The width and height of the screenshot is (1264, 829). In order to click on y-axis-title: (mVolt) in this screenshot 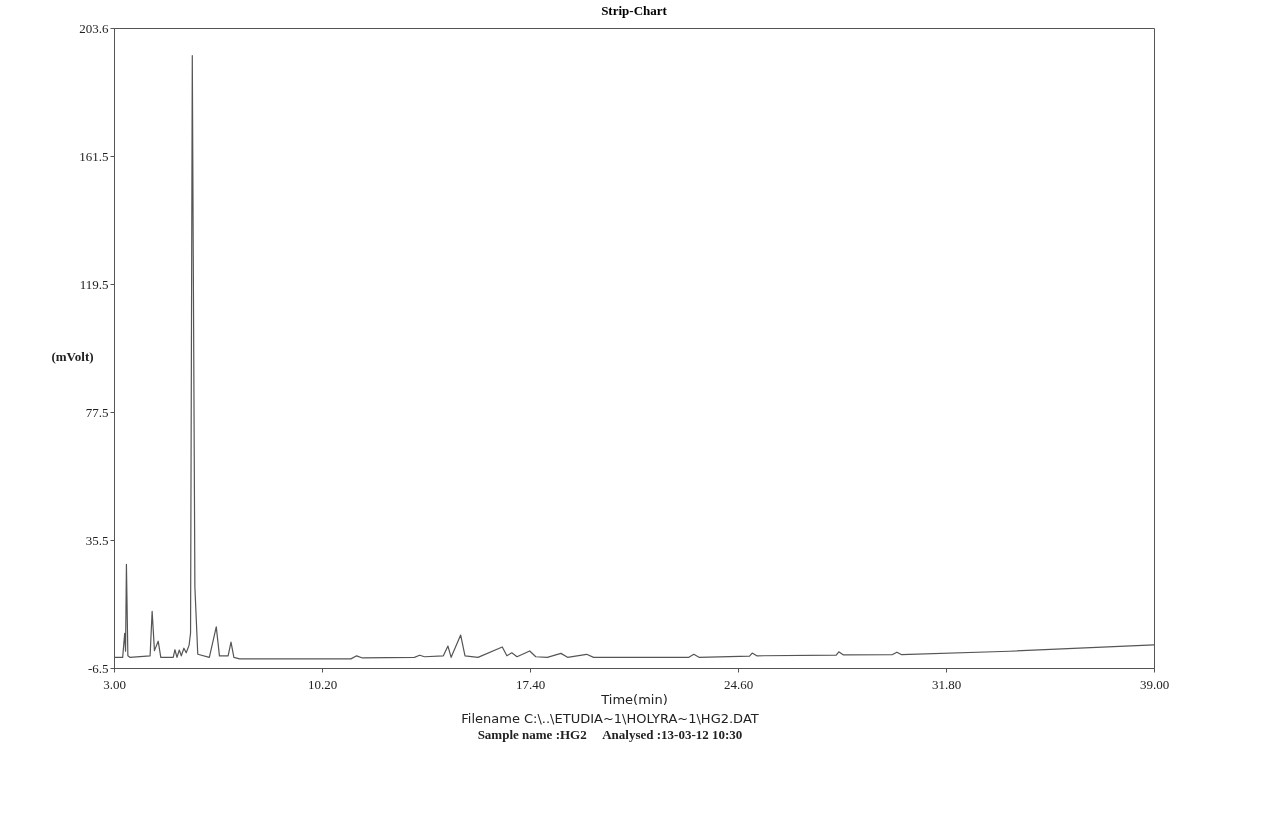, I will do `click(72, 356)`.